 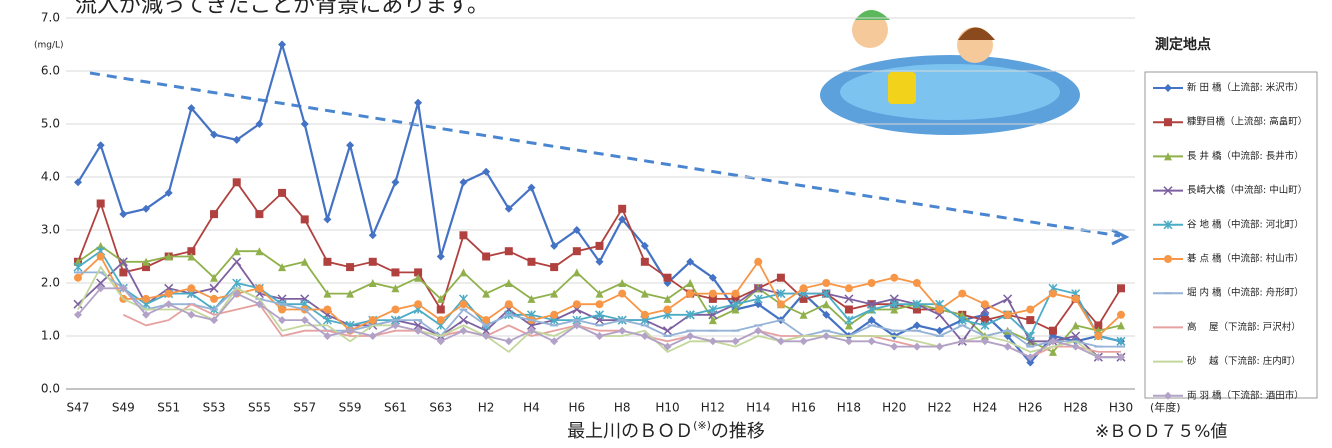 I want to click on y-tick-label: 6.0, so click(x=50, y=71).